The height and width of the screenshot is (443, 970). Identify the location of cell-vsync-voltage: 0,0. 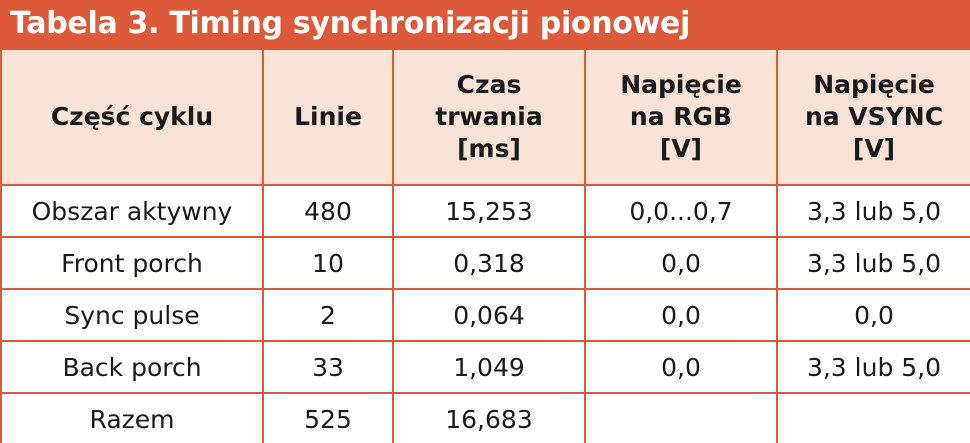
(873, 315).